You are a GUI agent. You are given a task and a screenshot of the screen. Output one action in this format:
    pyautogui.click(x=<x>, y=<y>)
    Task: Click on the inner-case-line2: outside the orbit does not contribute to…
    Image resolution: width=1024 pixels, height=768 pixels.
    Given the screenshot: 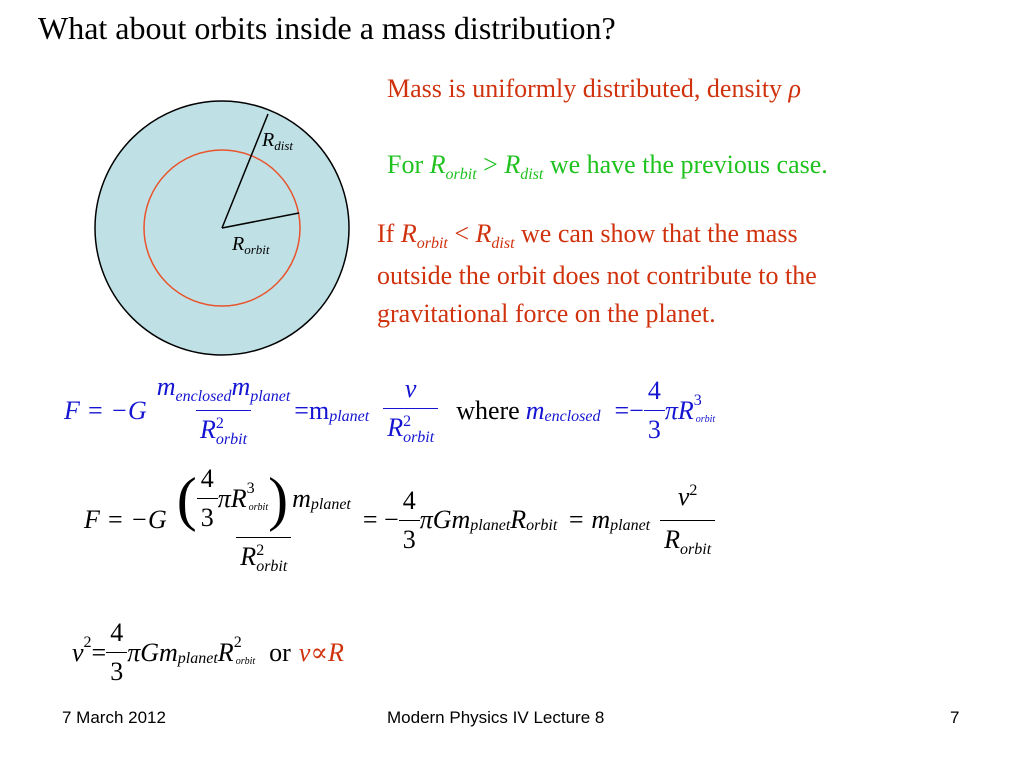 What is the action you would take?
    pyautogui.click(x=597, y=275)
    